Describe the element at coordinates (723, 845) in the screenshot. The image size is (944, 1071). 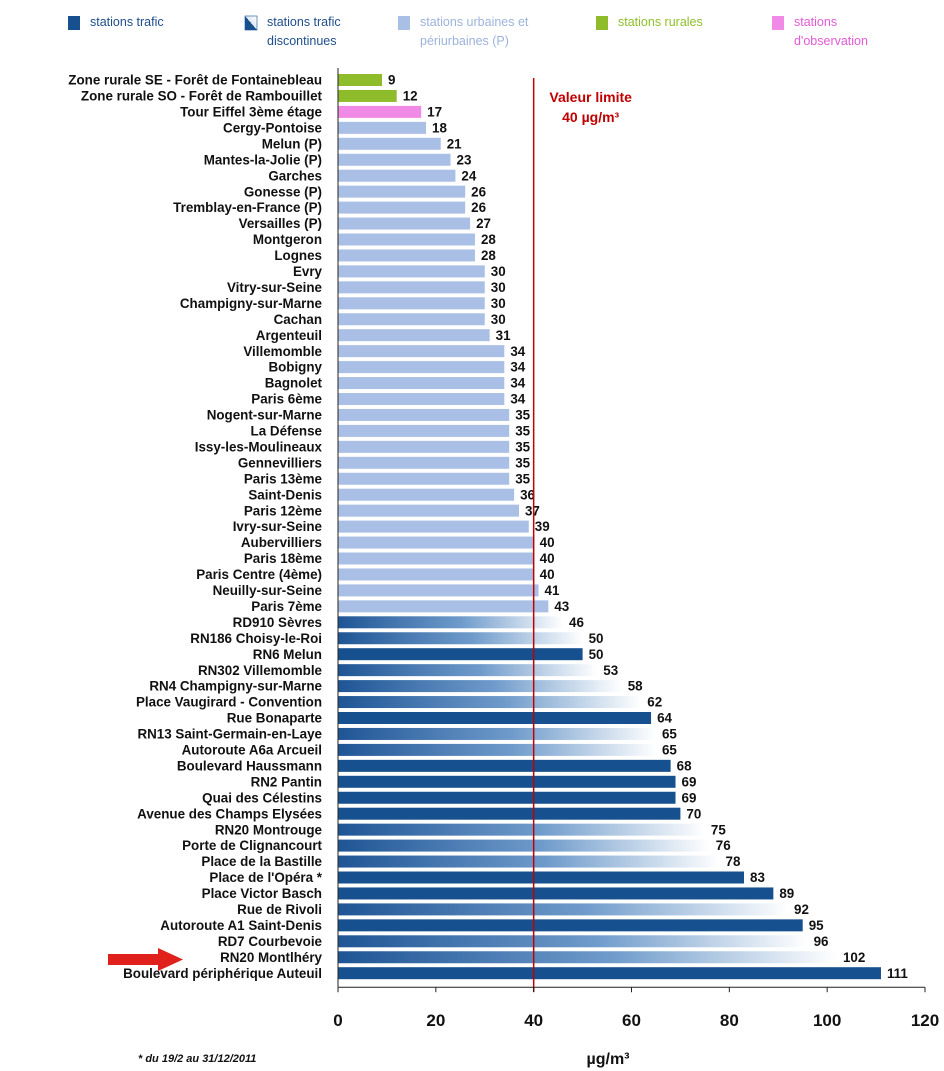
I see `data-label: 76` at that location.